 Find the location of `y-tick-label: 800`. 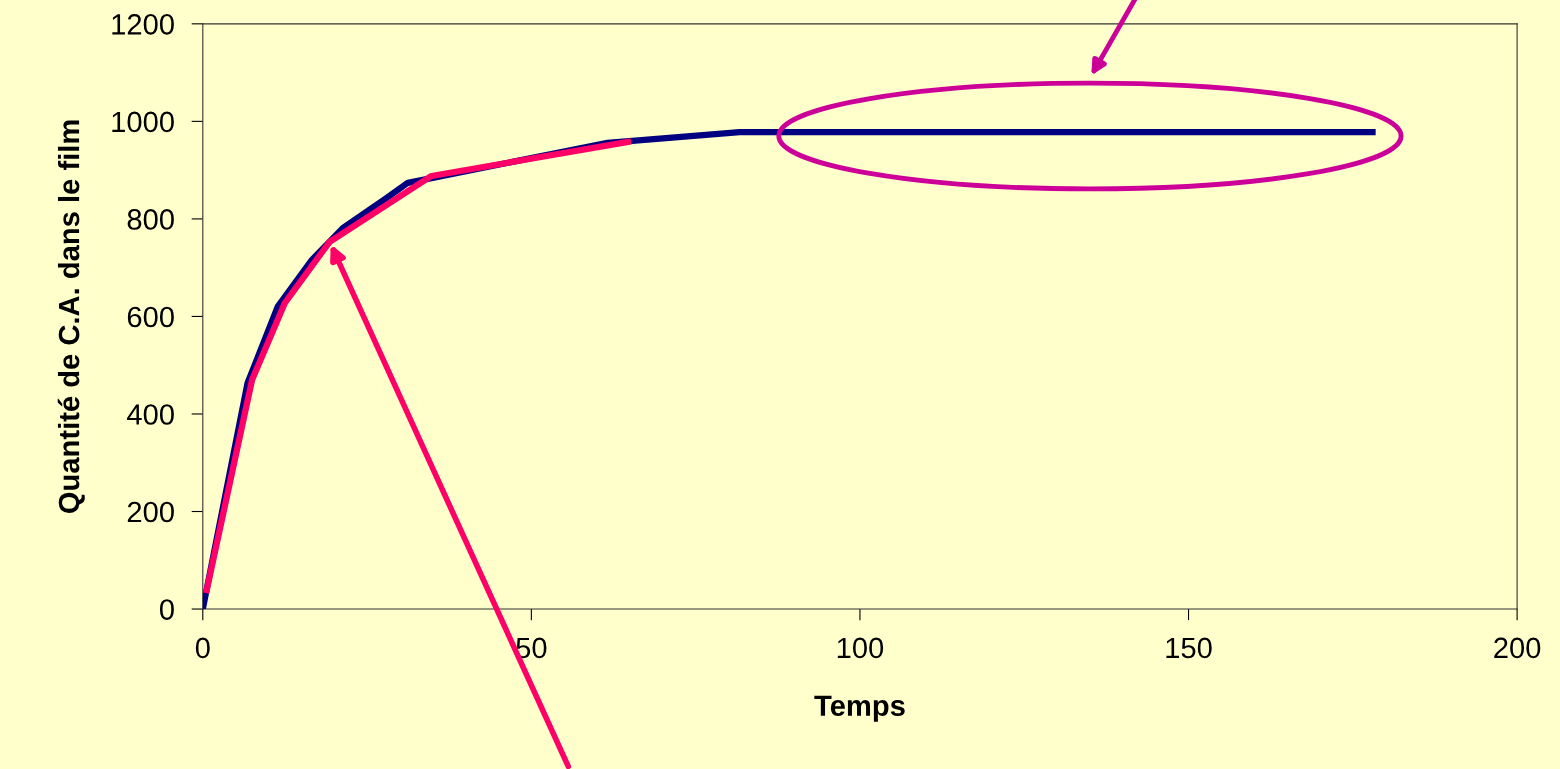

y-tick-label: 800 is located at coordinates (150, 219).